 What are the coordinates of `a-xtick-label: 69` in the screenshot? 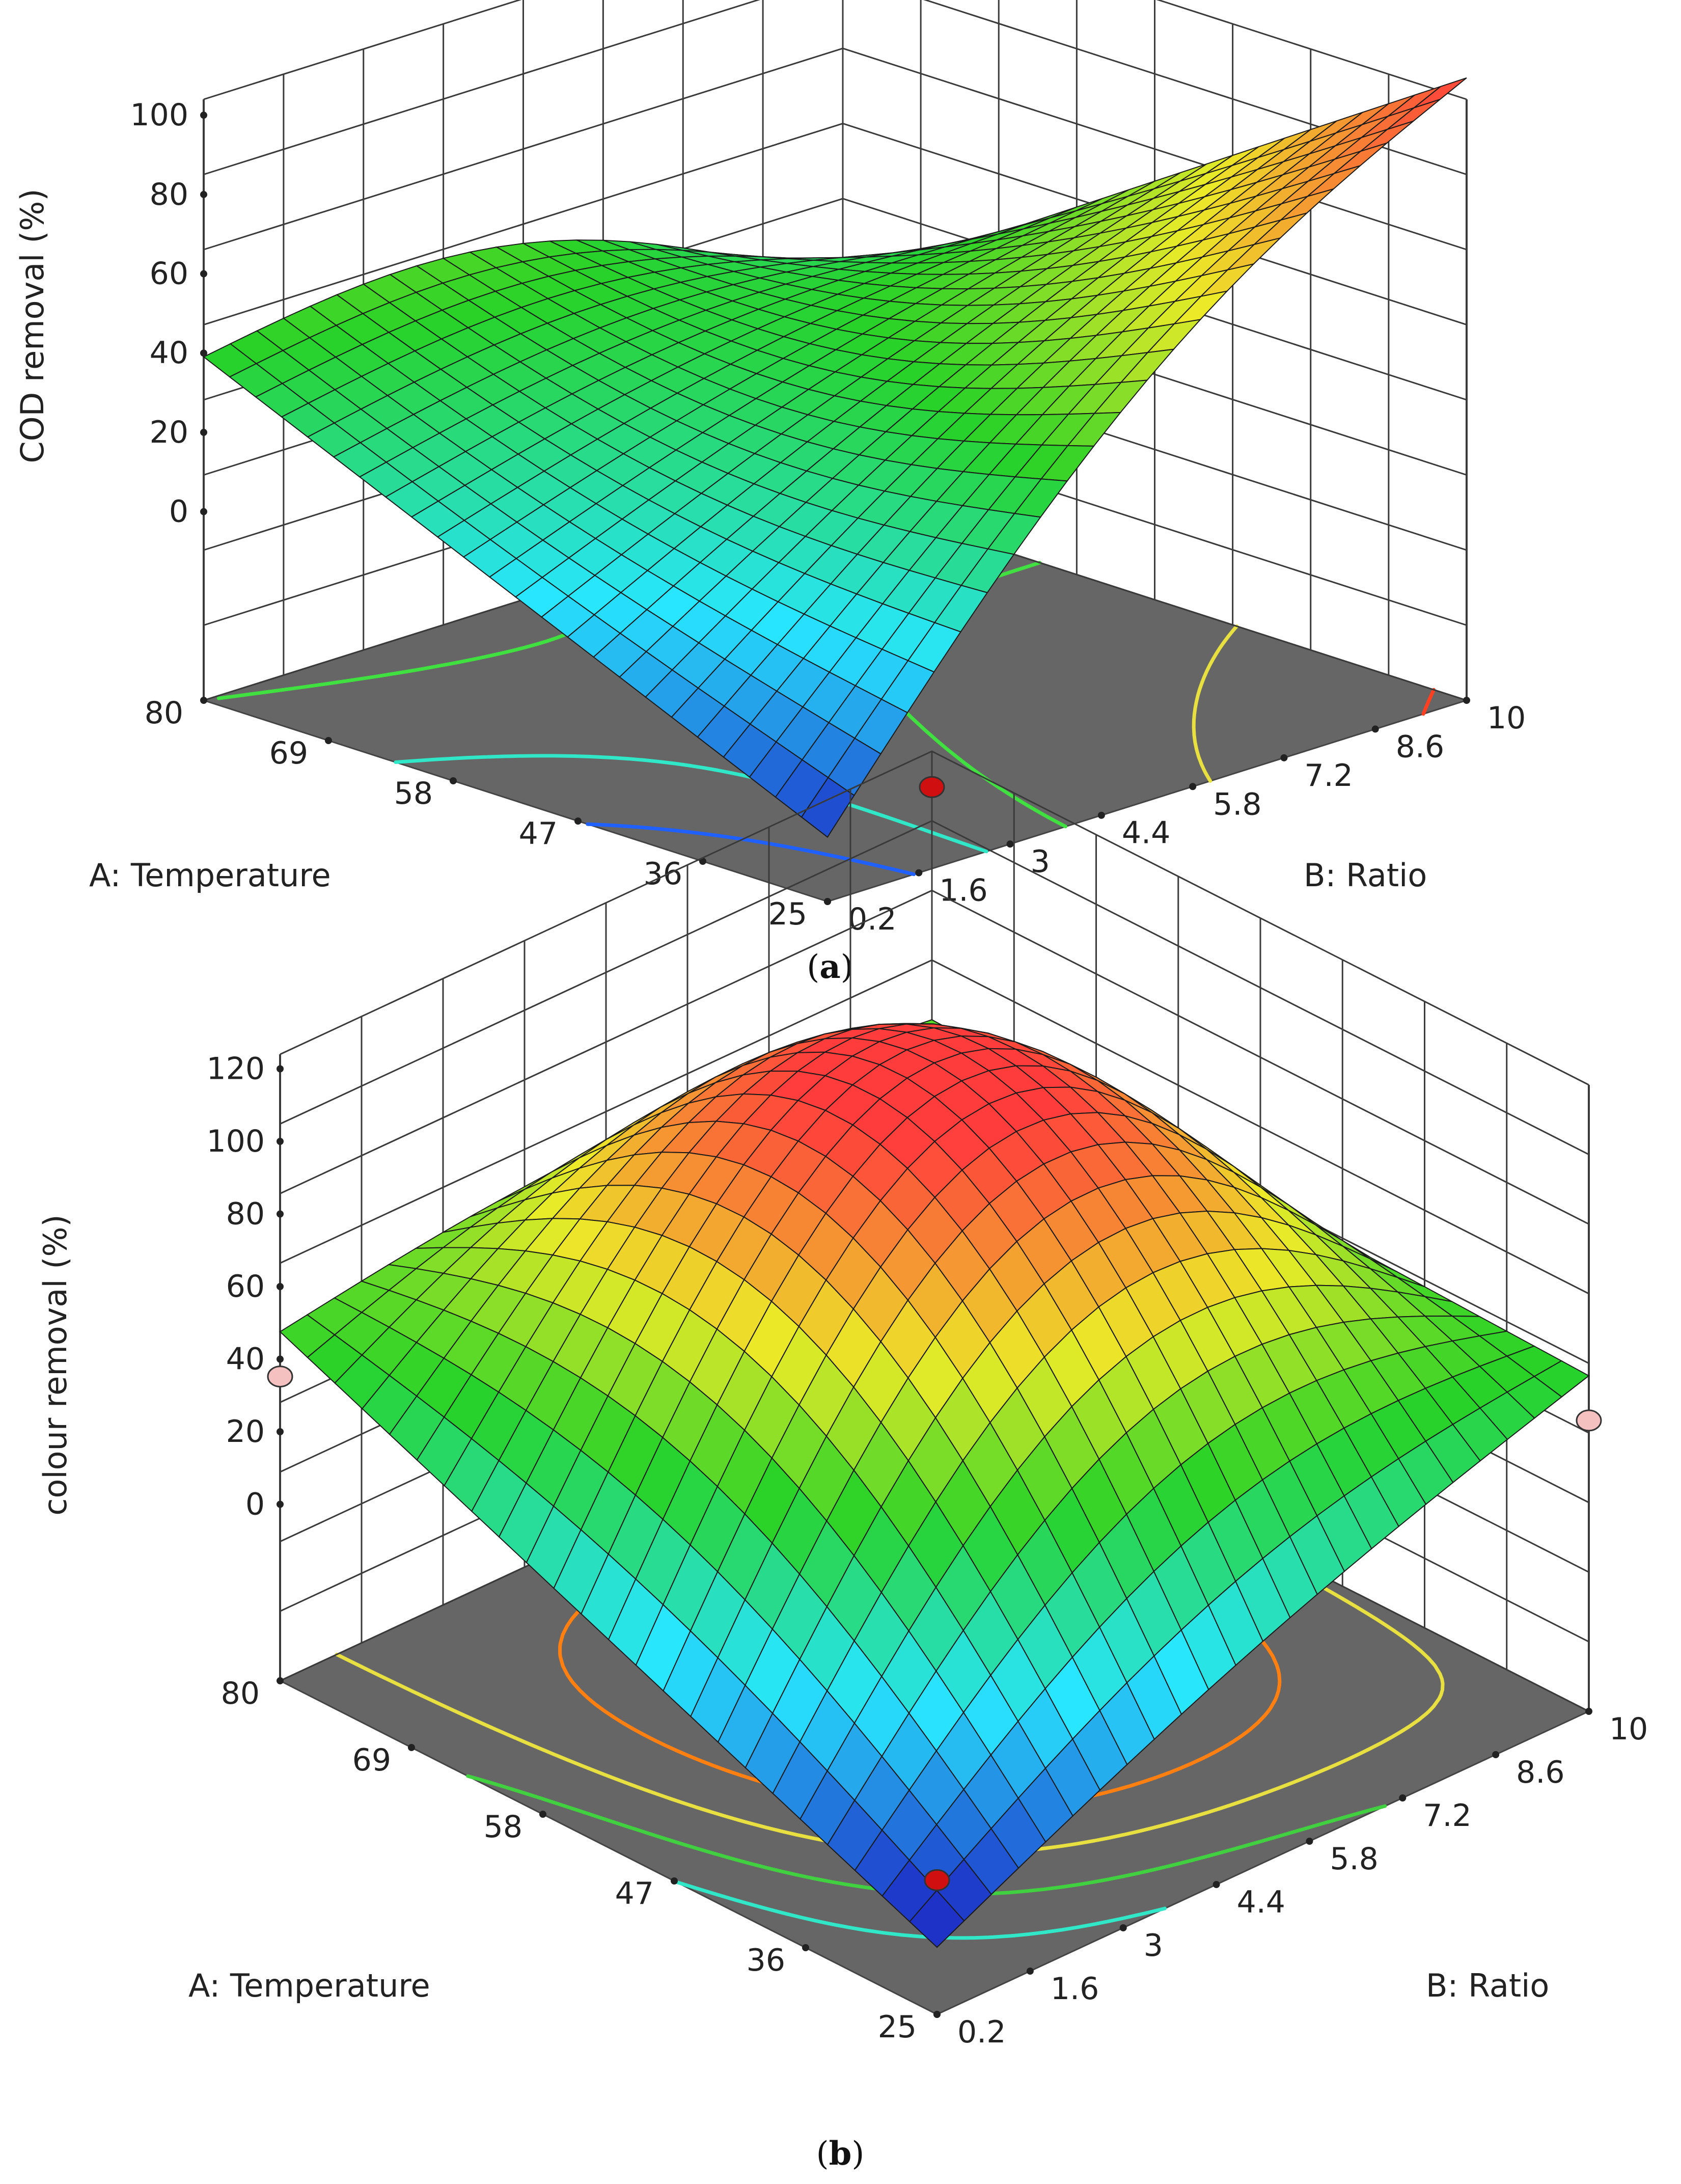 It's located at (288, 753).